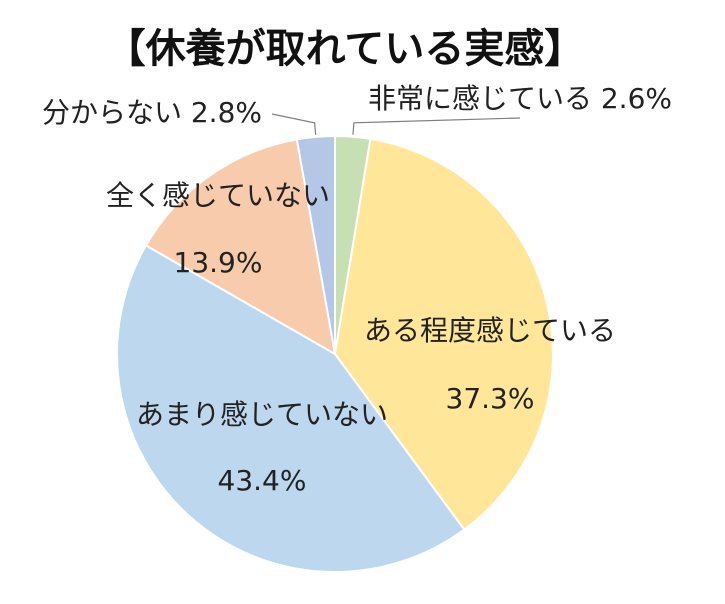 The image size is (725, 604). What do you see at coordinates (490, 330) in the screenshot?
I see `slice-category-label-2: ある程度感じている` at bounding box center [490, 330].